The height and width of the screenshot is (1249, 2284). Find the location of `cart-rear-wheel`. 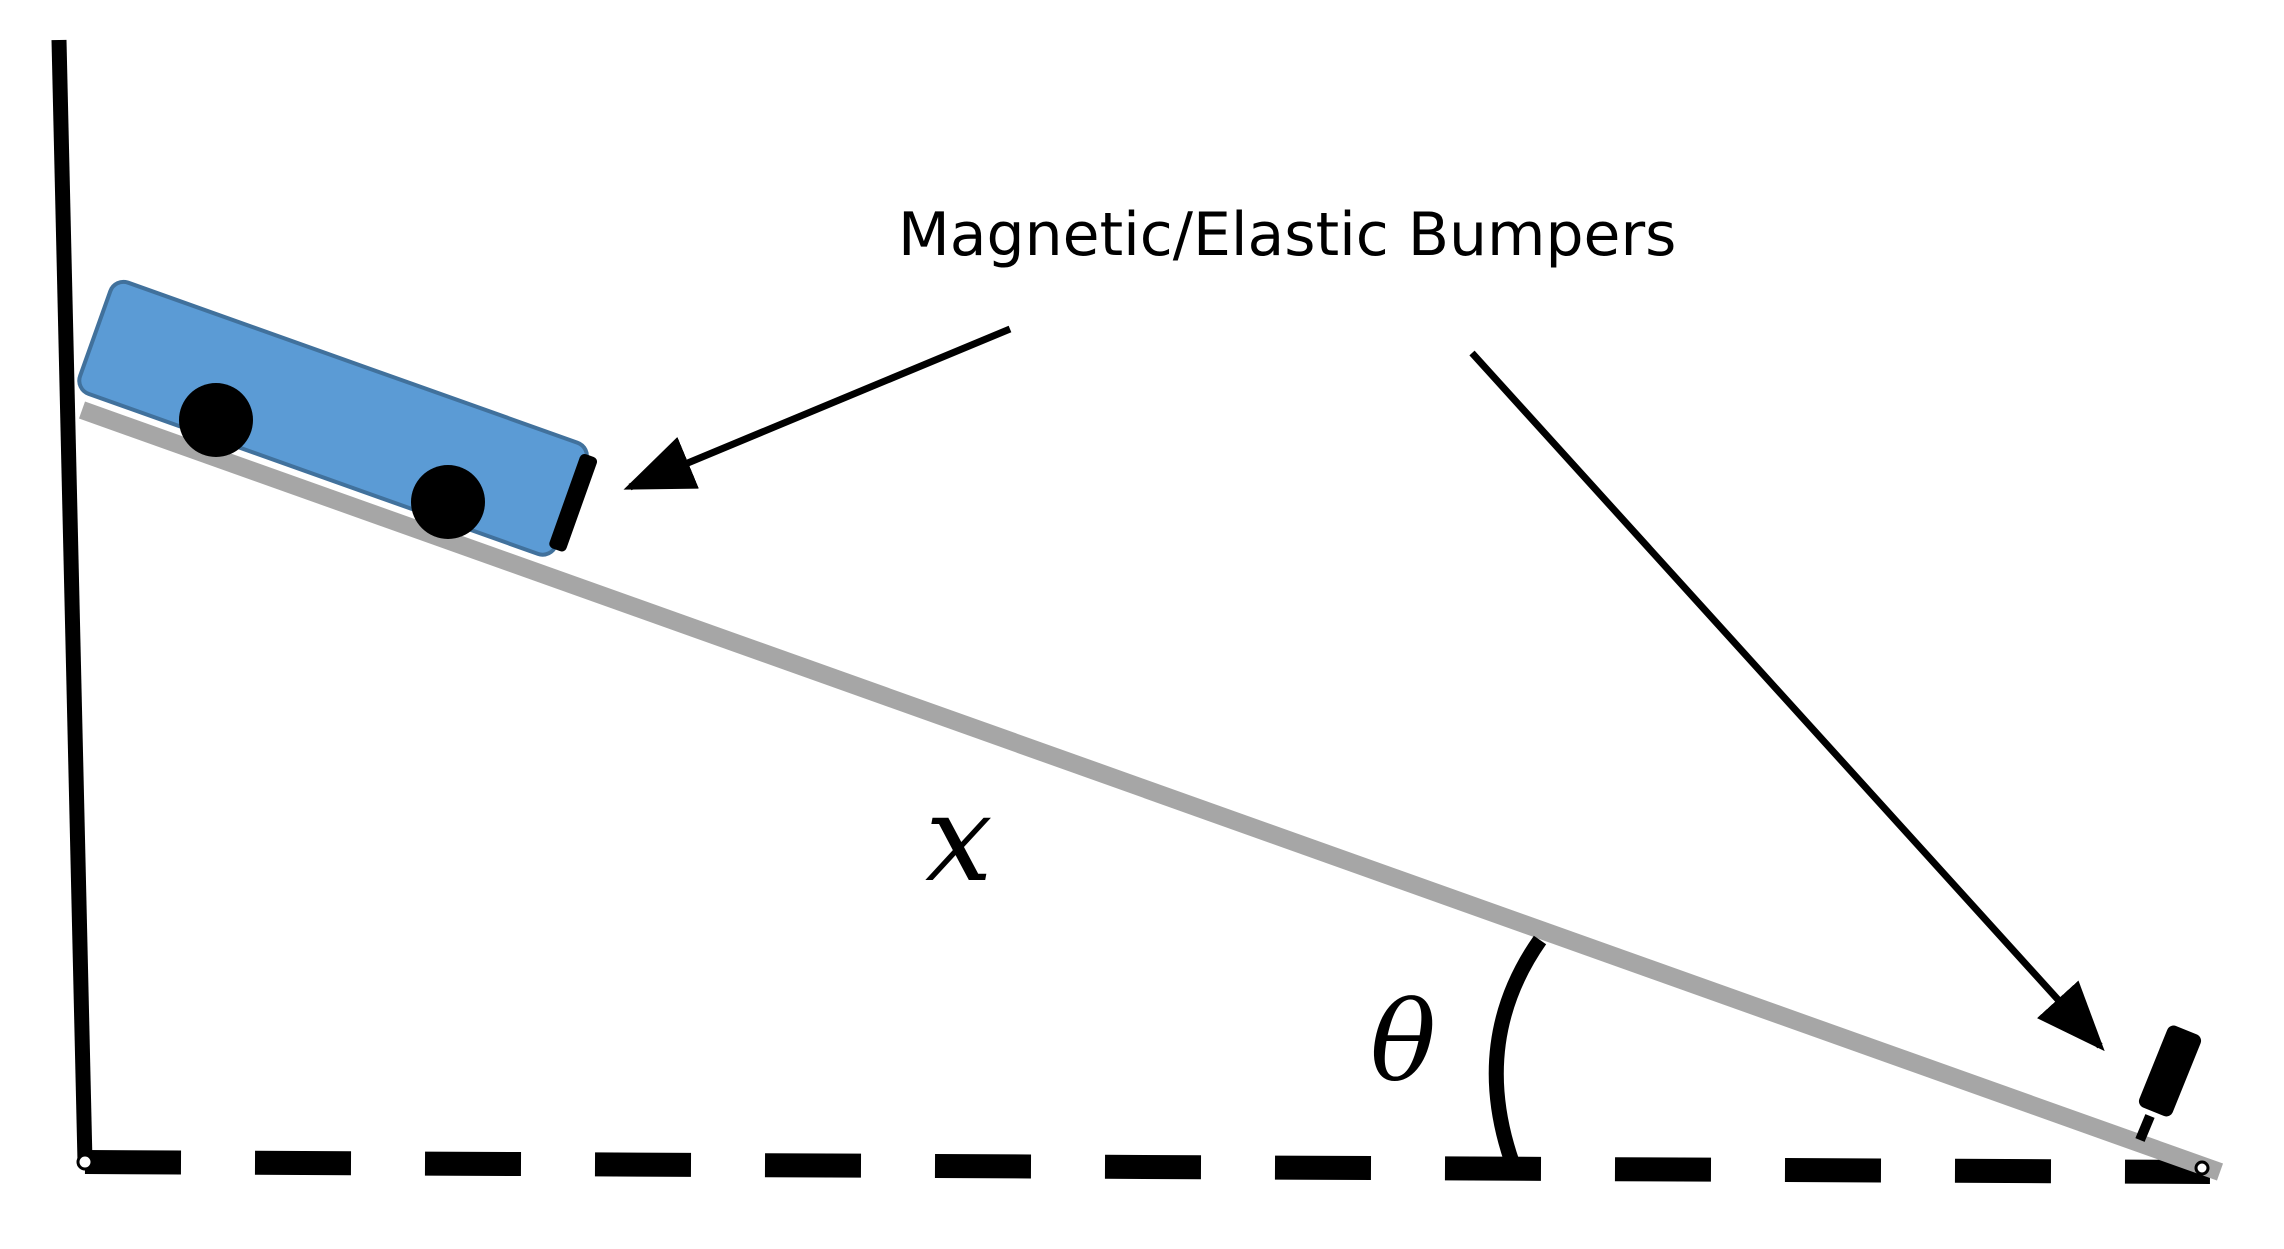

cart-rear-wheel is located at coordinates (216, 420).